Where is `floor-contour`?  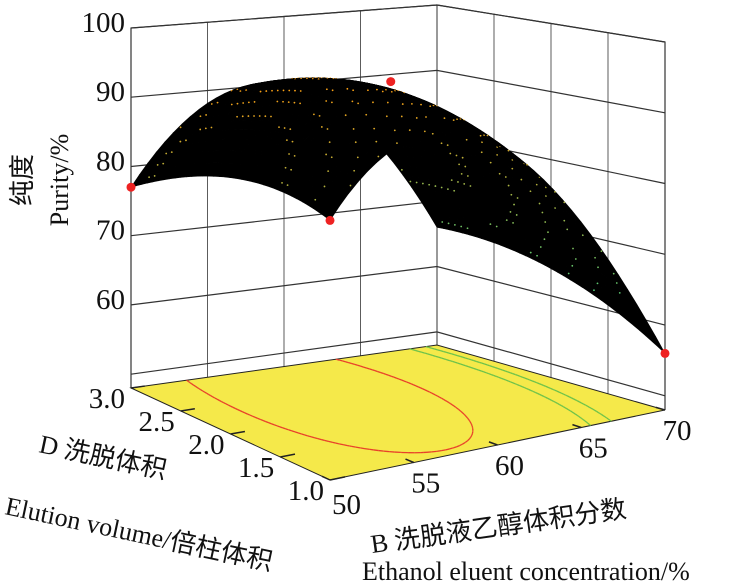
floor-contour is located at coordinates (518, 383).